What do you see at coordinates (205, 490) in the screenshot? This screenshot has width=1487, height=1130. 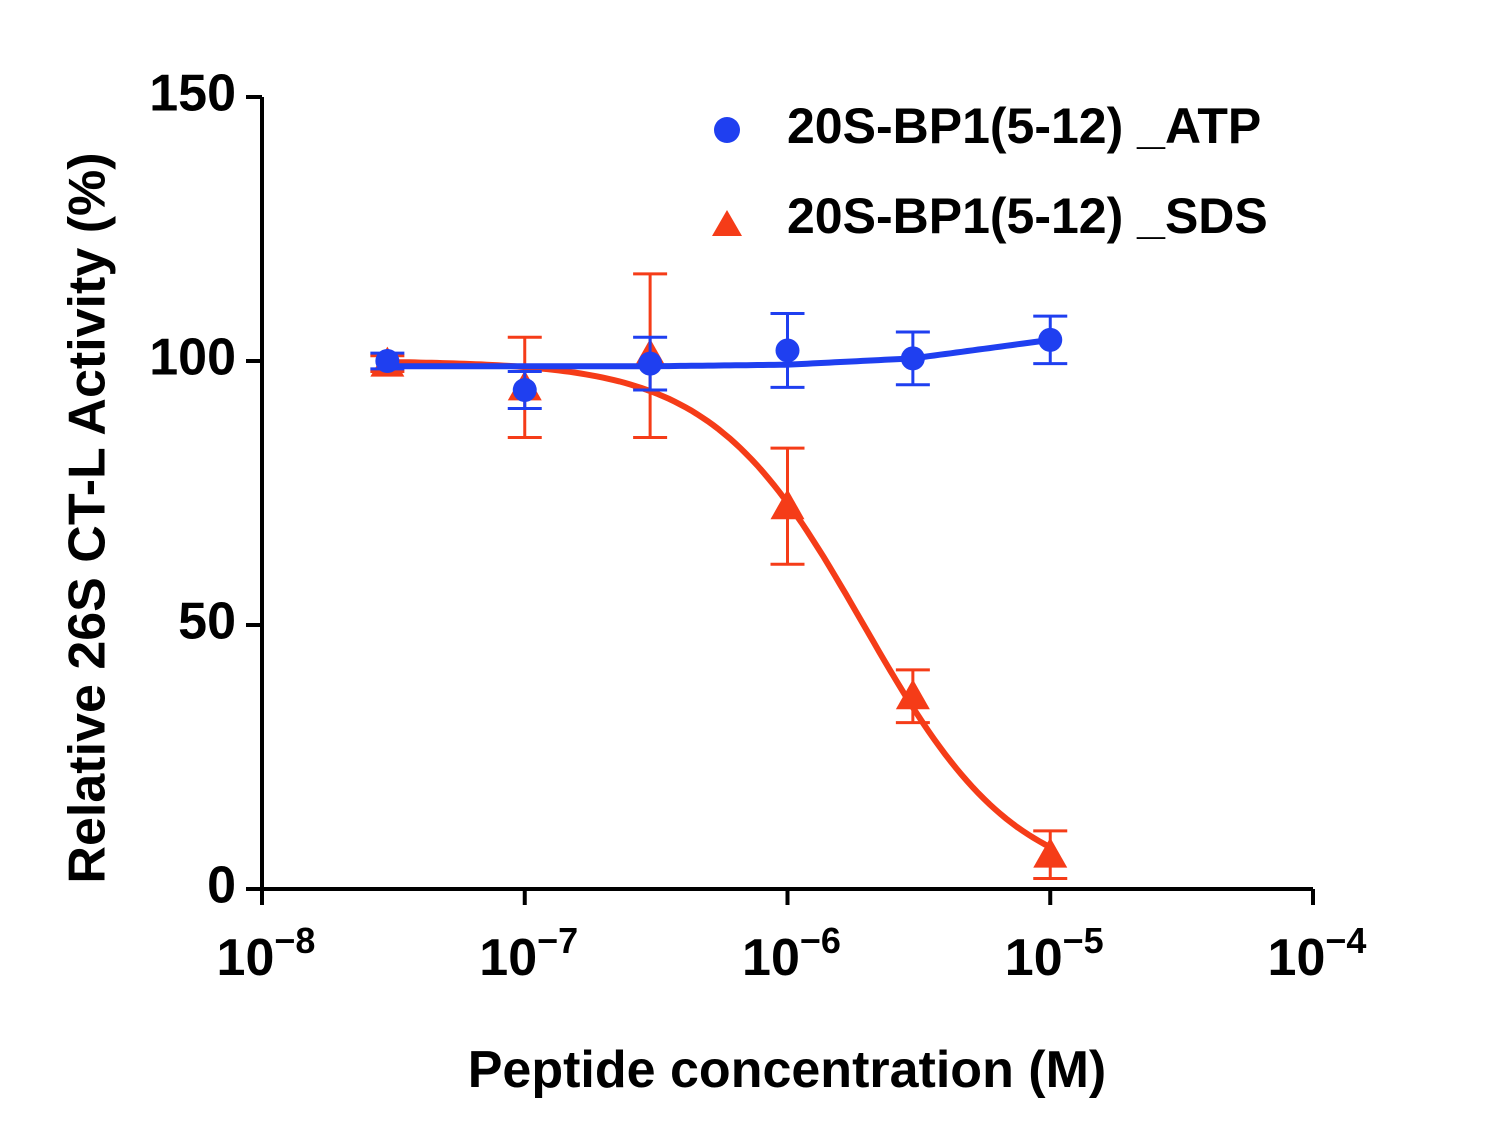 I see `y-axis-ticks: 0 50 100 150` at bounding box center [205, 490].